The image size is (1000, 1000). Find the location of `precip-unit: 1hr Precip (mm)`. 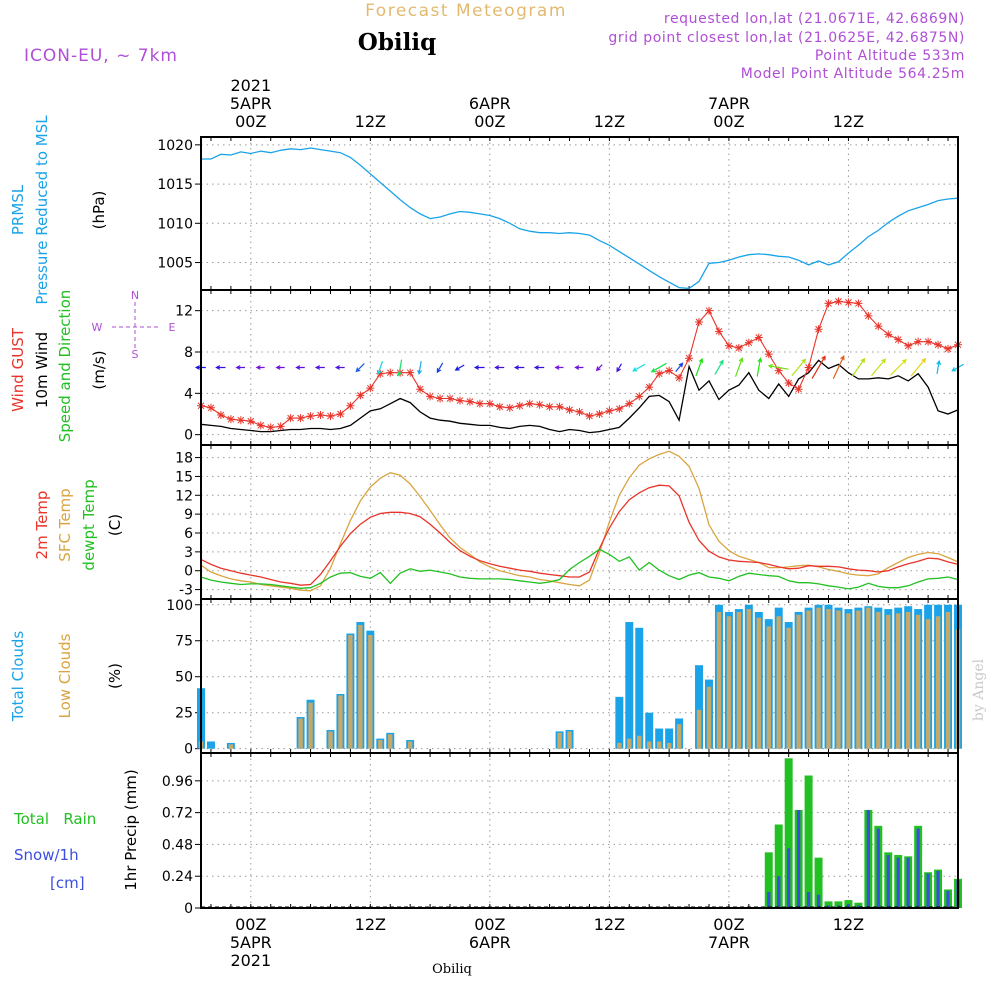

precip-unit: 1hr Precip (mm) is located at coordinates (131, 829).